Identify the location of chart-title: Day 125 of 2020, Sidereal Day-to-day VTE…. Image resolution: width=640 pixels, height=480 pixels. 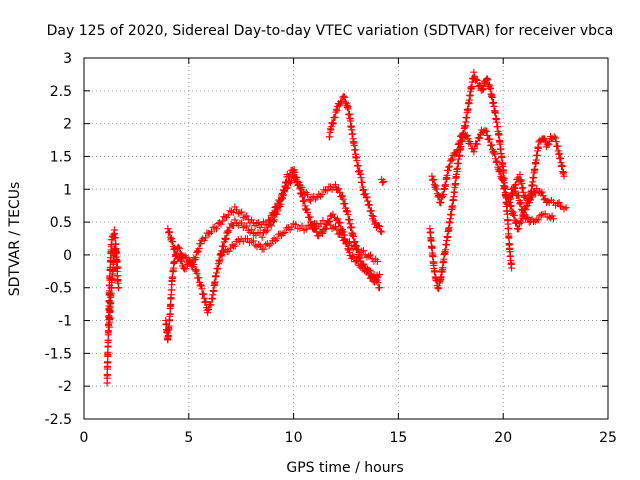
(330, 31).